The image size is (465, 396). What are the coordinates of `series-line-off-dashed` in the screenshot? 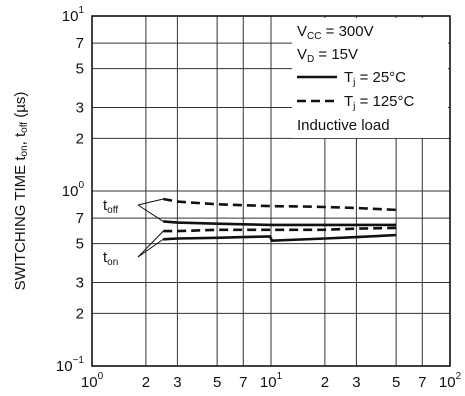 It's located at (279, 204).